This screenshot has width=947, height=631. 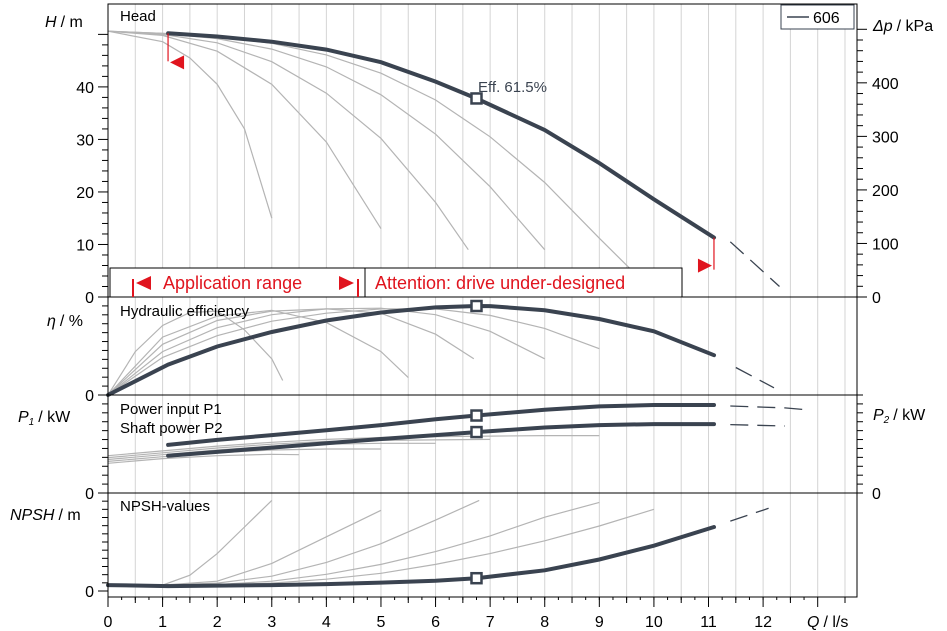 What do you see at coordinates (544, 622) in the screenshot?
I see `q-tick-label: 8` at bounding box center [544, 622].